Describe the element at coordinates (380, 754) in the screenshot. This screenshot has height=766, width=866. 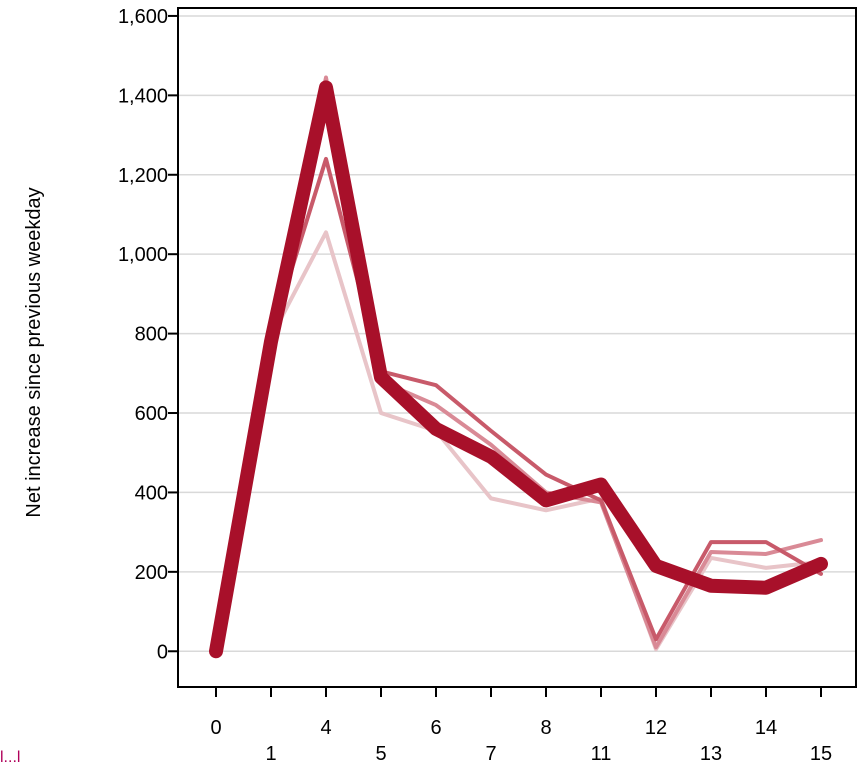
I see `x-tick-label: 5` at that location.